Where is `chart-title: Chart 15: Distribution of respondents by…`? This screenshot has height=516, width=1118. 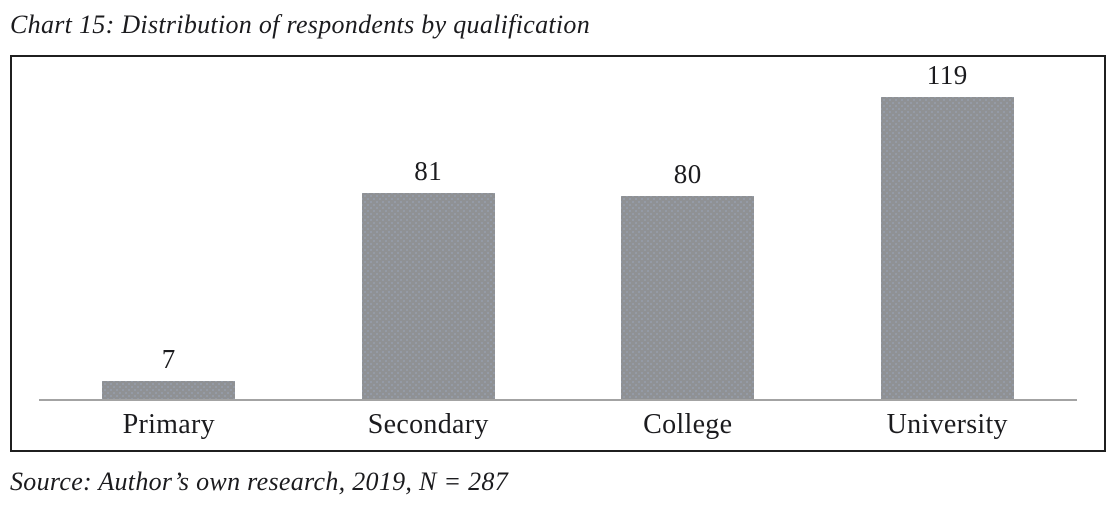 chart-title: Chart 15: Distribution of respondents by… is located at coordinates (300, 24).